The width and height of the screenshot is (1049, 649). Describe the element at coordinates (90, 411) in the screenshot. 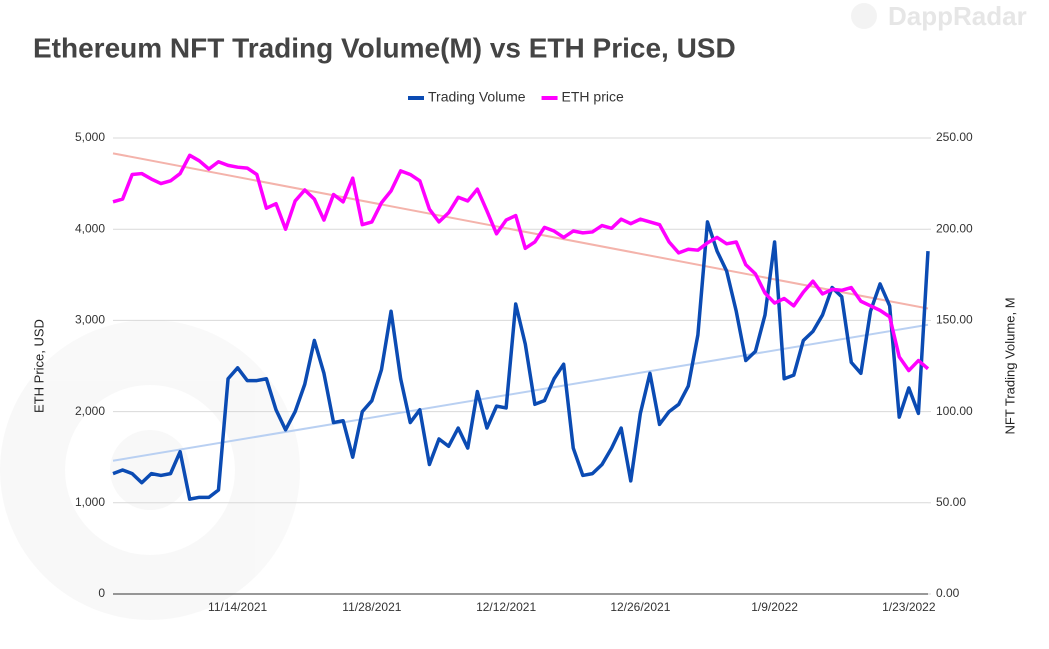

I see `y-tick-label: 2,000` at that location.